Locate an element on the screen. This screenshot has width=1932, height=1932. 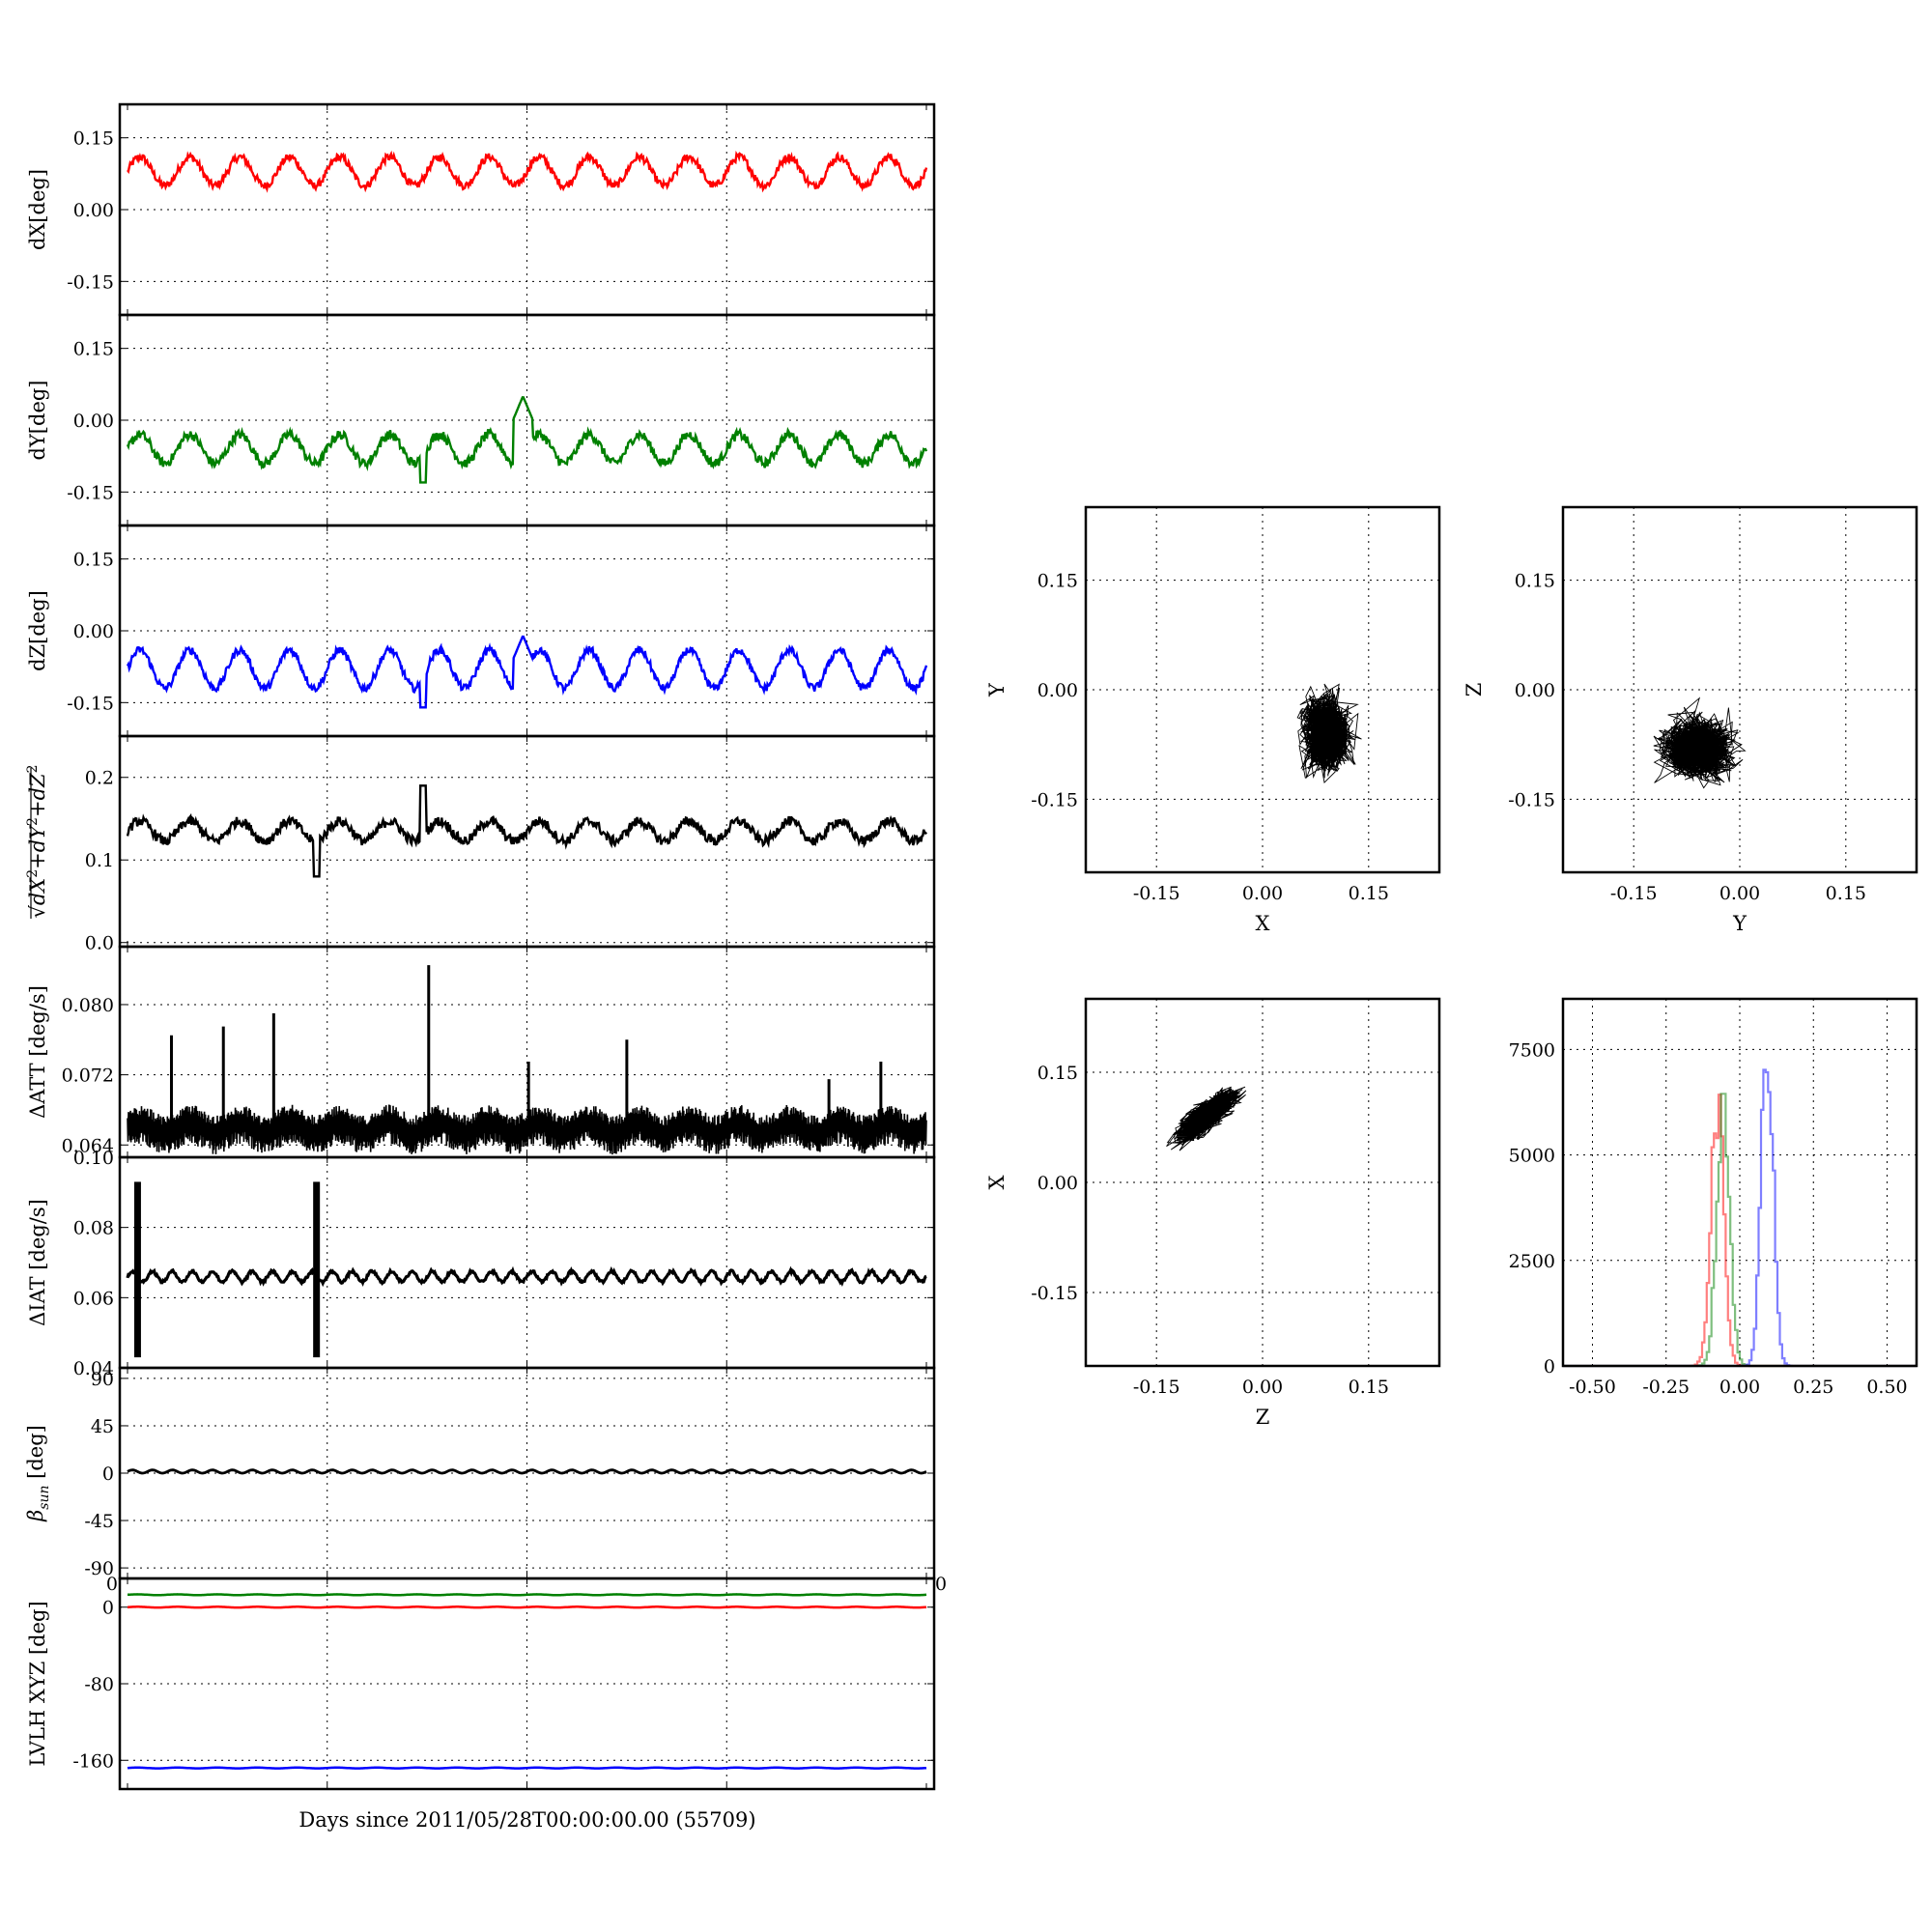
y-tick-label: -160 is located at coordinates (93, 1761).